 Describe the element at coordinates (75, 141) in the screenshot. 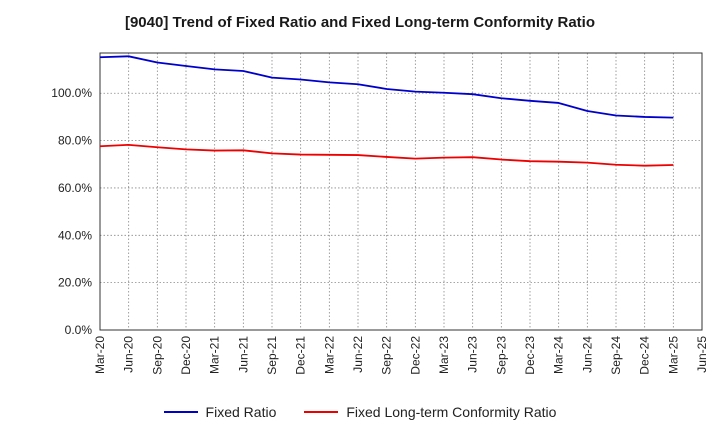

I see `y-tick-label: 80.0%` at that location.